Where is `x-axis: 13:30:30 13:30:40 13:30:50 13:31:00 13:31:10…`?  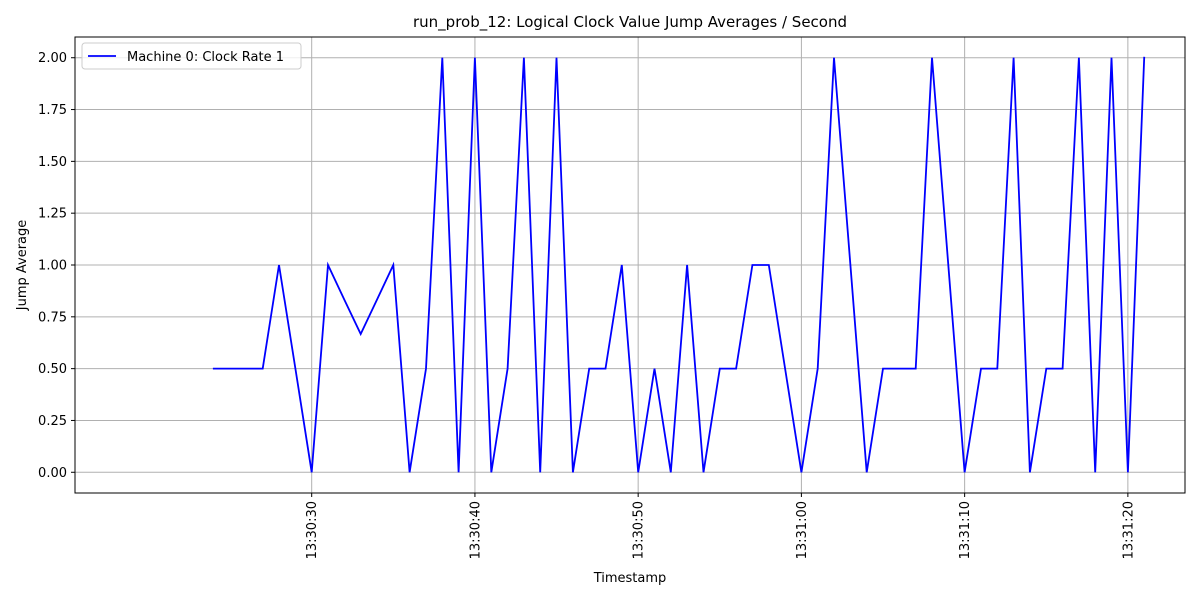 x-axis: 13:30:30 13:30:40 13:30:50 13:31:00 13:31:10… is located at coordinates (720, 526).